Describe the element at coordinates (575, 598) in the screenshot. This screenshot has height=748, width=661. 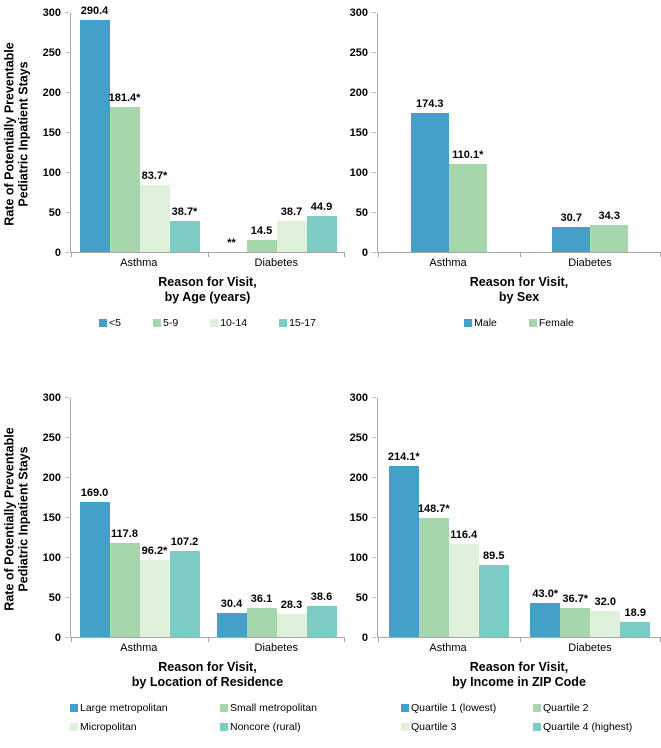
I see `bar-value-label: 36.7*` at that location.